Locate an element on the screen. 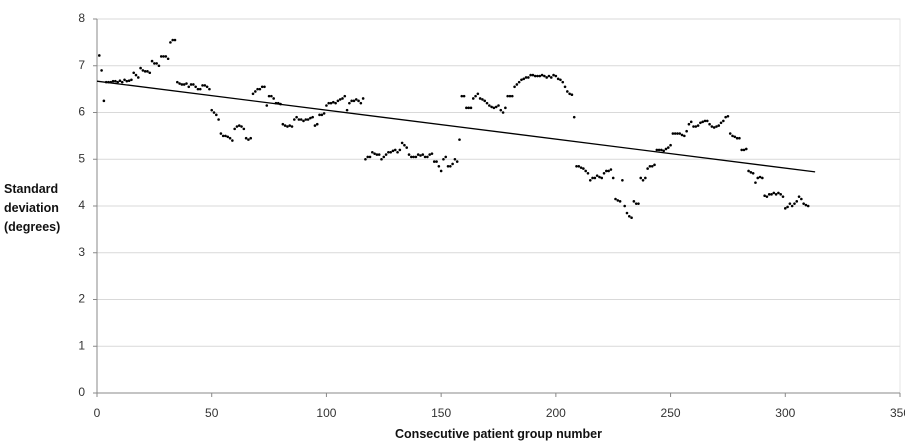 The height and width of the screenshot is (446, 905). x-axis-label: Consecutive patient group number is located at coordinates (498, 434).